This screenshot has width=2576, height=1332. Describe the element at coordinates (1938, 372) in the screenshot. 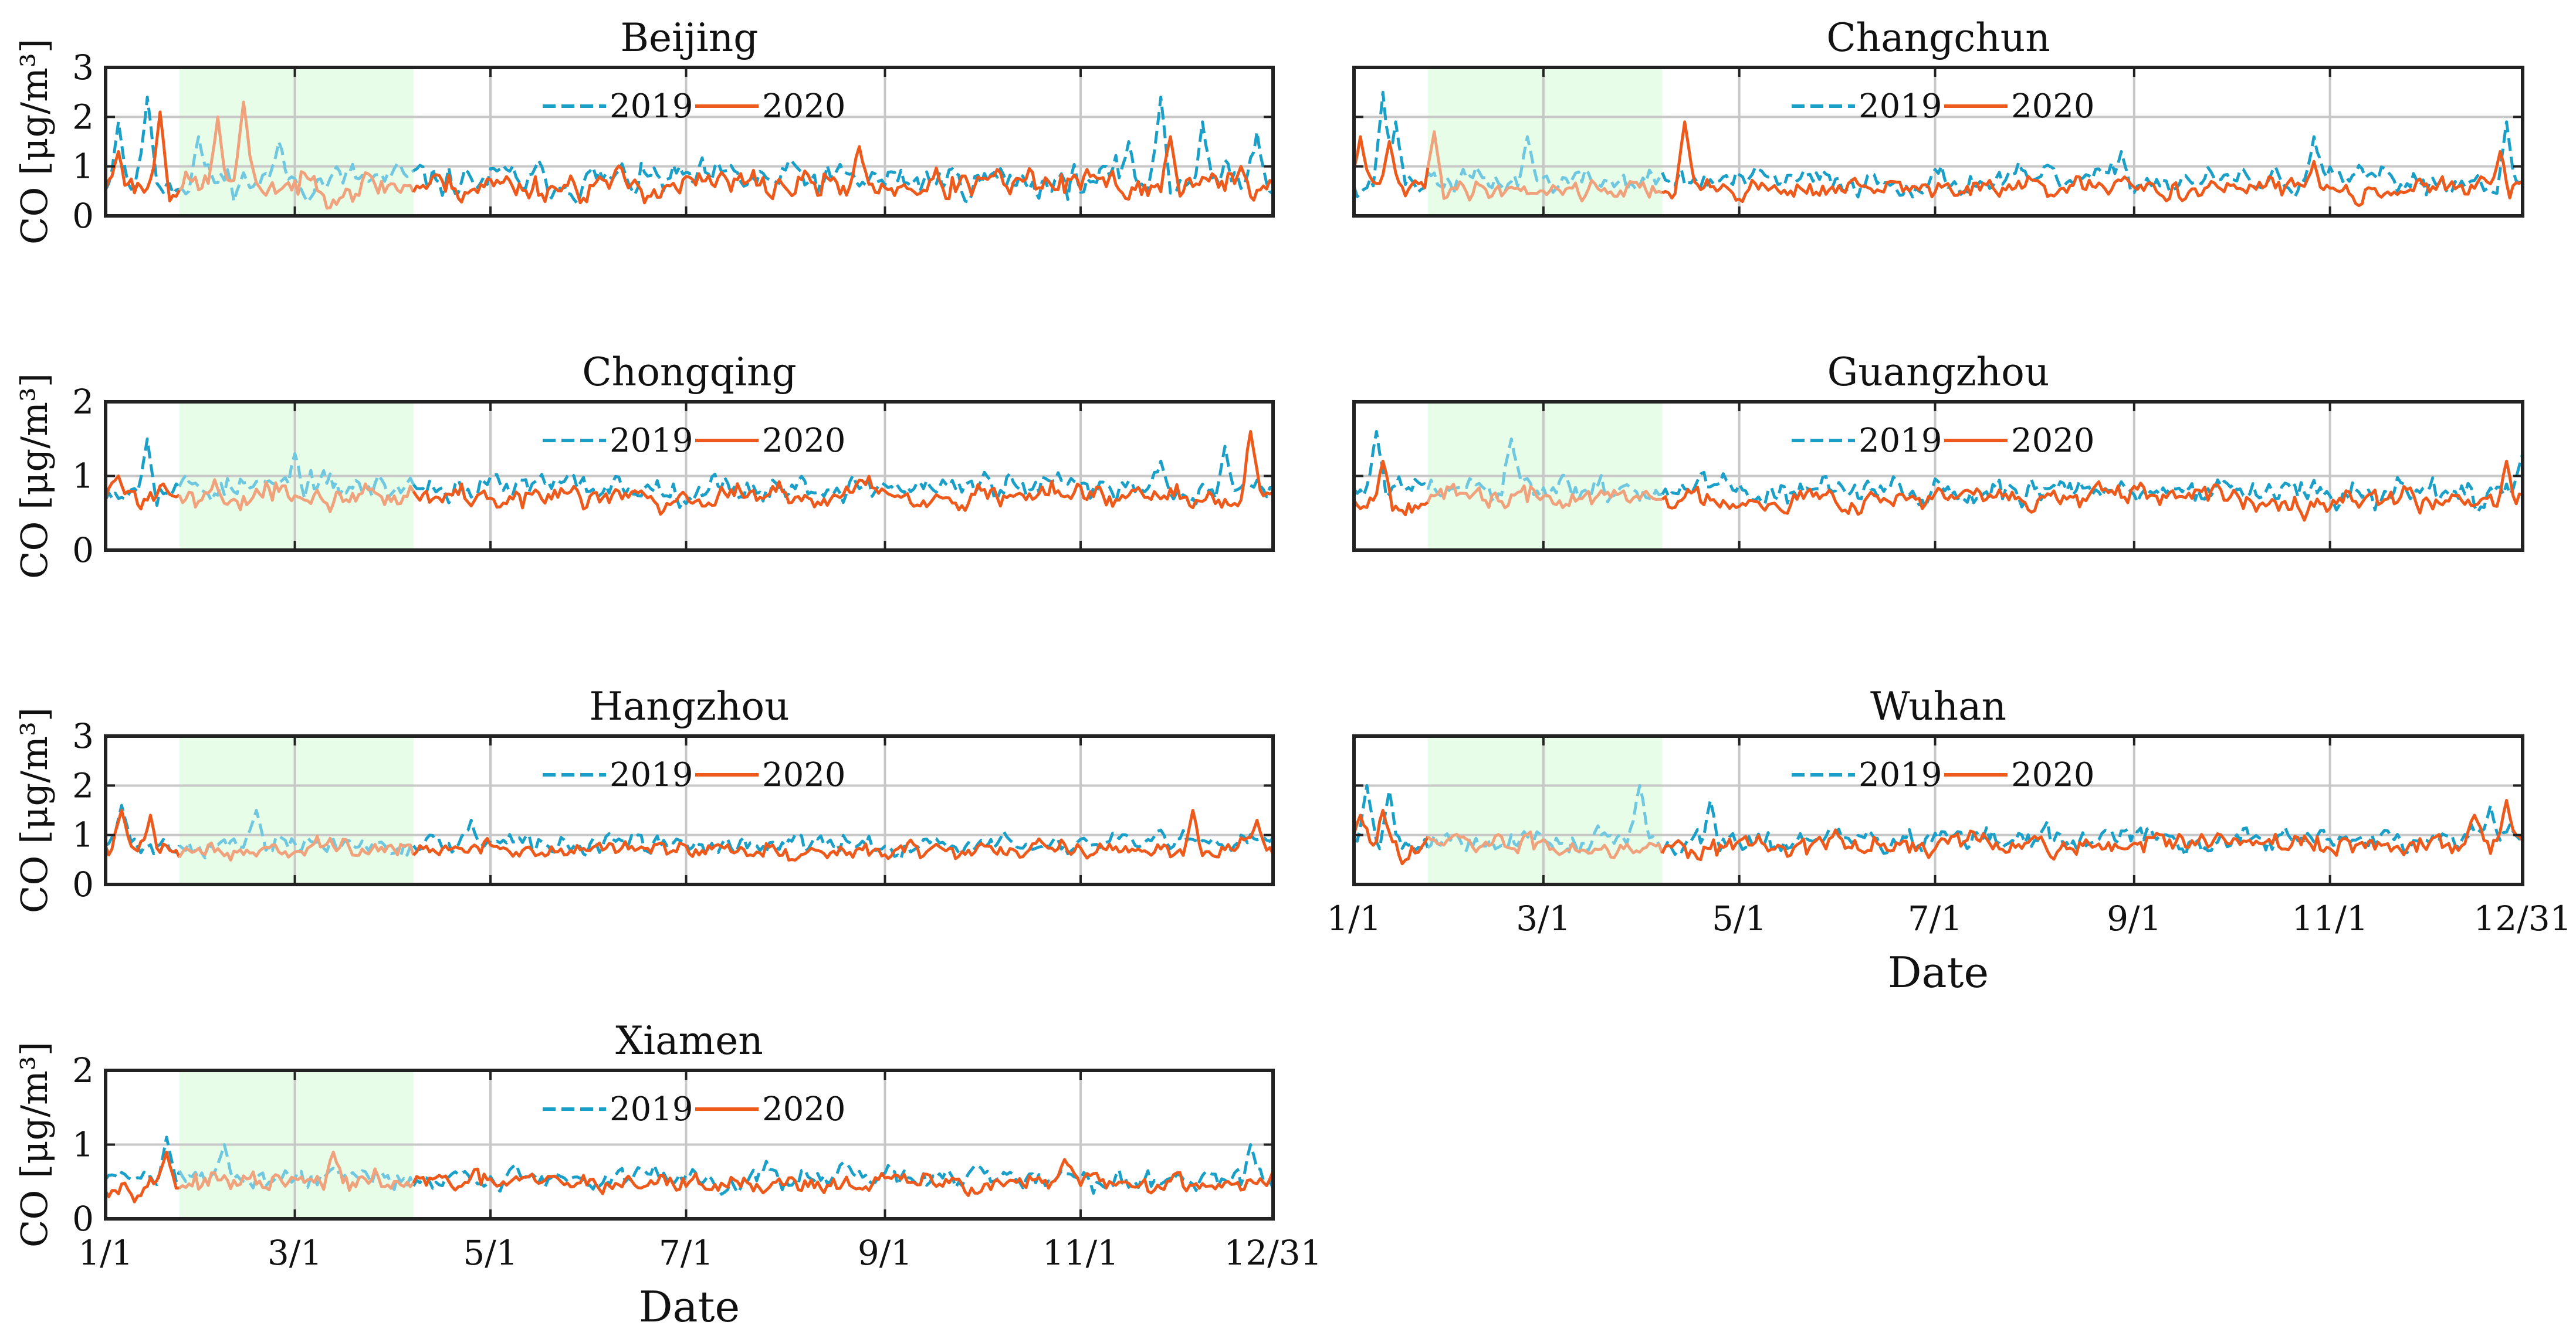

I see `panel-title-guangzhou: Guangzhou` at that location.